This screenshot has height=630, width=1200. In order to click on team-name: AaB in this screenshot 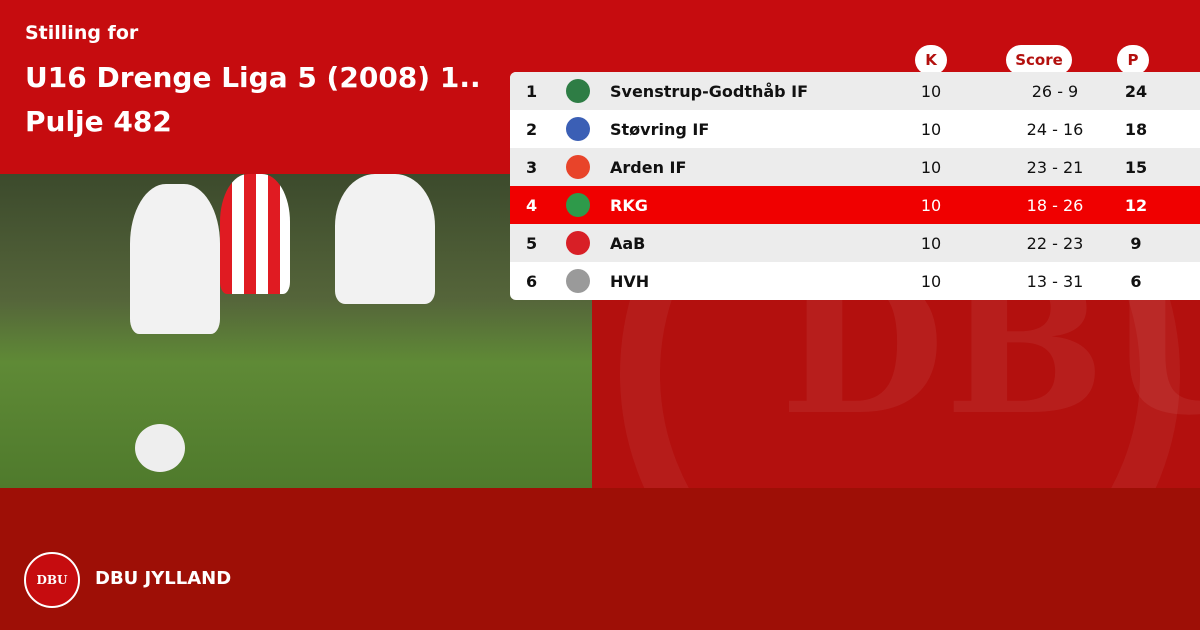, I will do `click(628, 243)`.